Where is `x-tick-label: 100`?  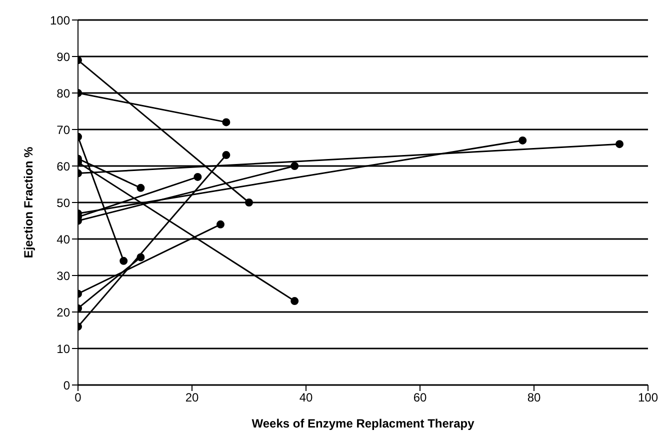
x-tick-label: 100 is located at coordinates (648, 397).